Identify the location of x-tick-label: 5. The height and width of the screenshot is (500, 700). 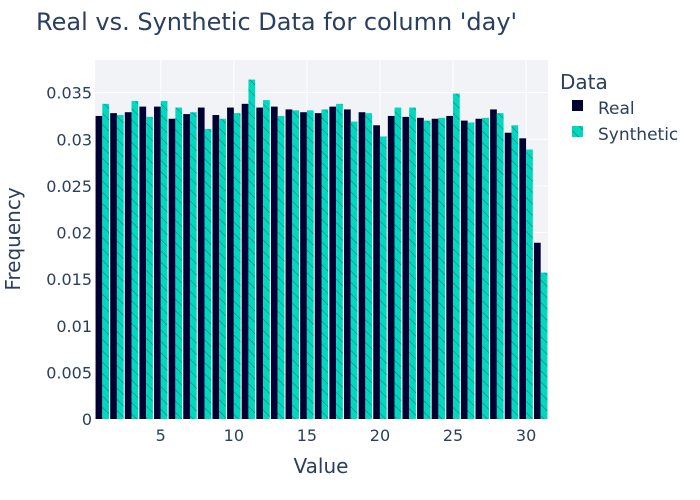
(161, 435).